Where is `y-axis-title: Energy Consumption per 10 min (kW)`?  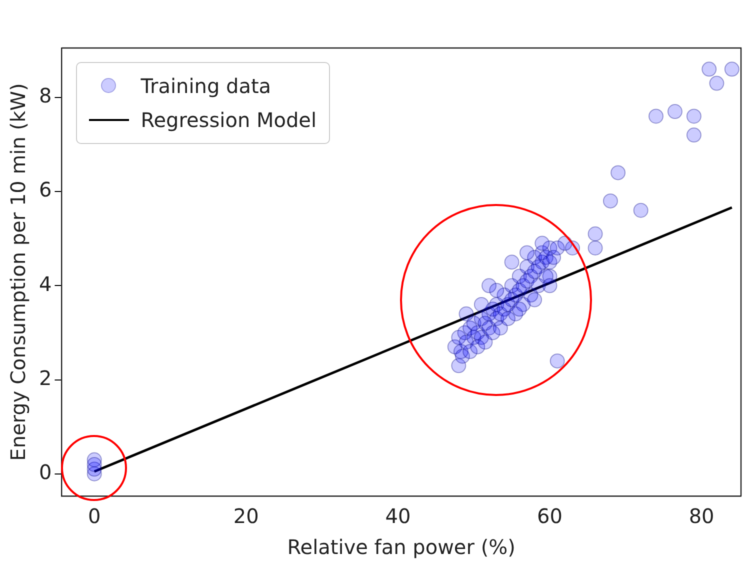
y-axis-title: Energy Consumption per 10 min (kW) is located at coordinates (18, 272).